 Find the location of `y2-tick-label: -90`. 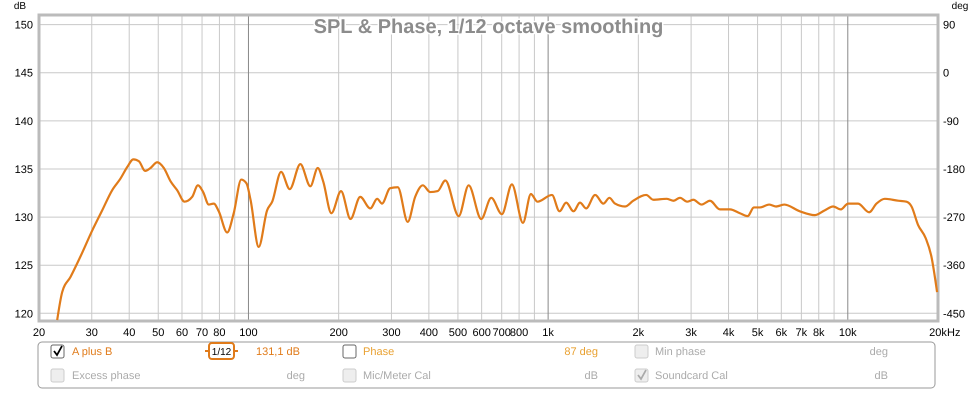

y2-tick-label: -90 is located at coordinates (951, 122).